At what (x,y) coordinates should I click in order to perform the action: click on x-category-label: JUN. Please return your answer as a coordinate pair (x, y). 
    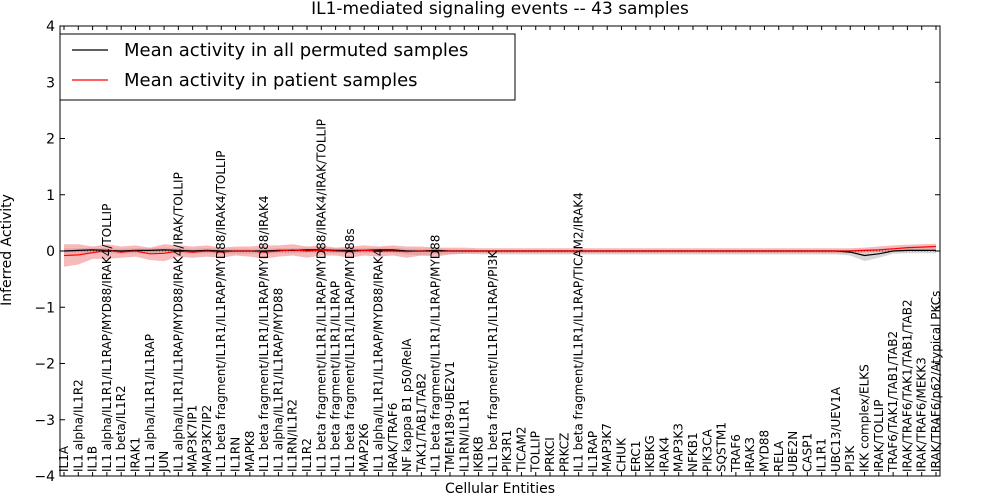
    Looking at the image, I should click on (164, 462).